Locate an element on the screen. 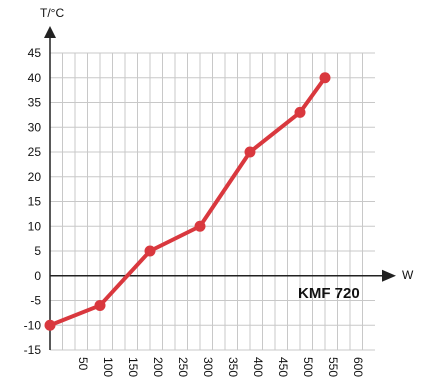 Image resolution: width=424 pixels, height=387 pixels. x-tick-label: 150 is located at coordinates (133, 367).